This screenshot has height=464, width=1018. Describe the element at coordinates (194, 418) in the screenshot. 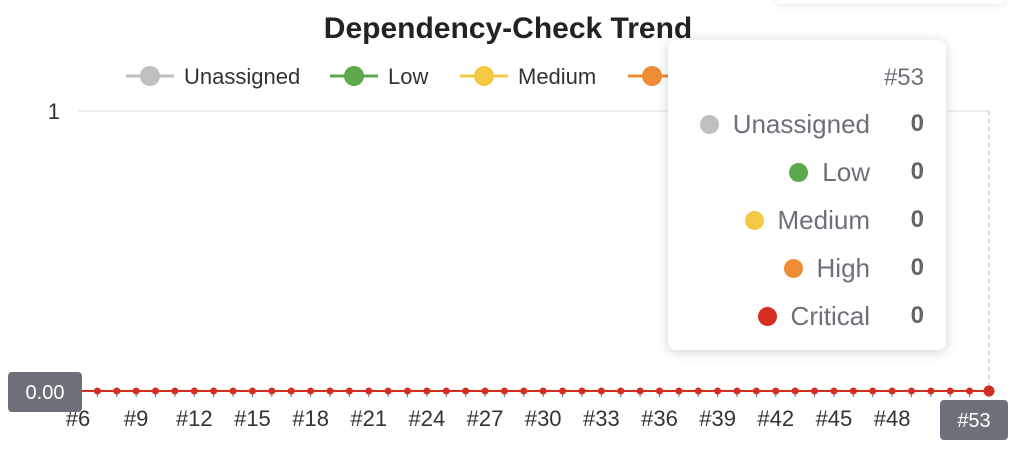

I see `x-tick-label: #12` at that location.